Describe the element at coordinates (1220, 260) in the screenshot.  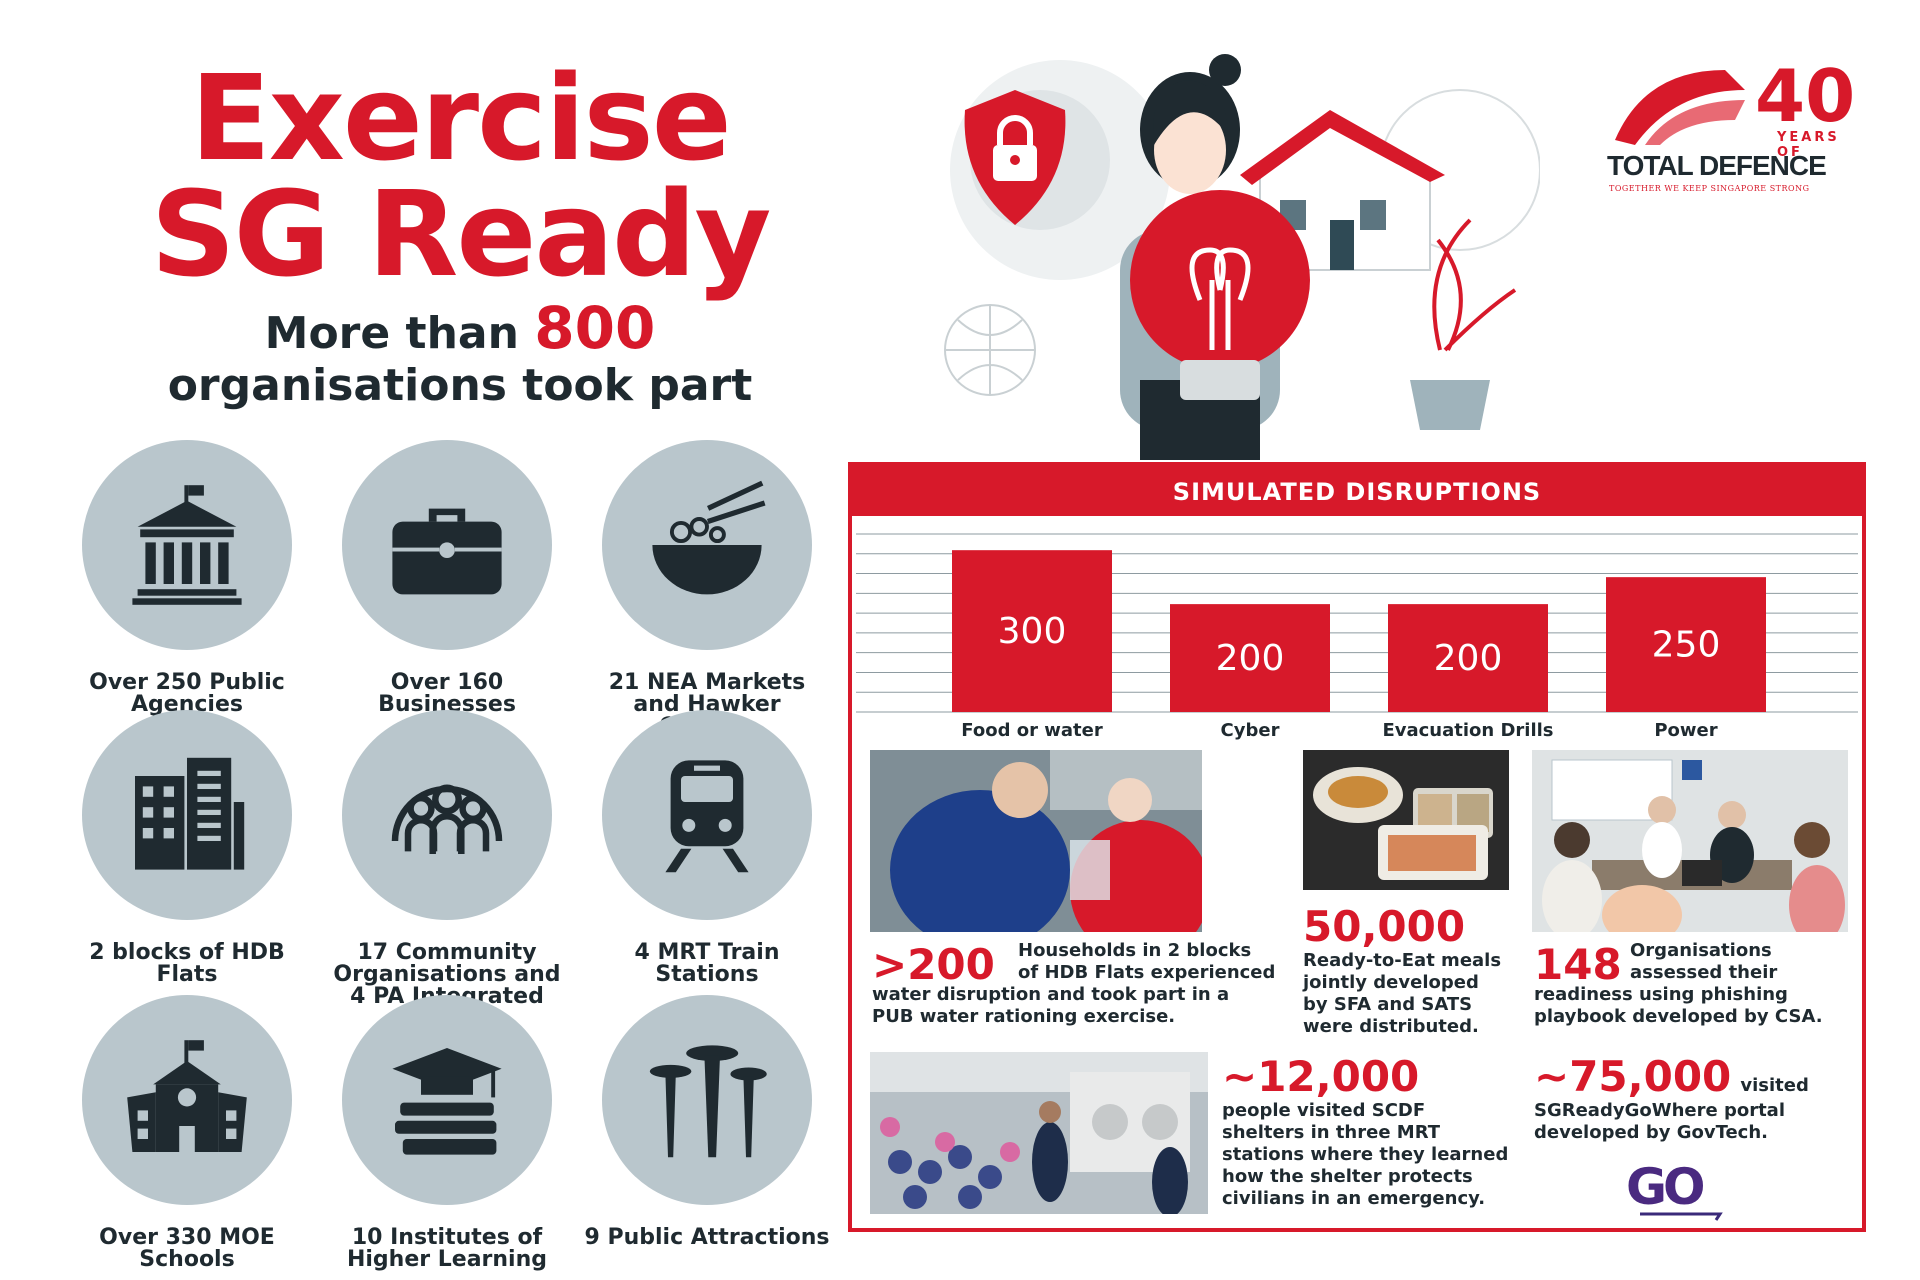
I see `hero-illustration` at that location.